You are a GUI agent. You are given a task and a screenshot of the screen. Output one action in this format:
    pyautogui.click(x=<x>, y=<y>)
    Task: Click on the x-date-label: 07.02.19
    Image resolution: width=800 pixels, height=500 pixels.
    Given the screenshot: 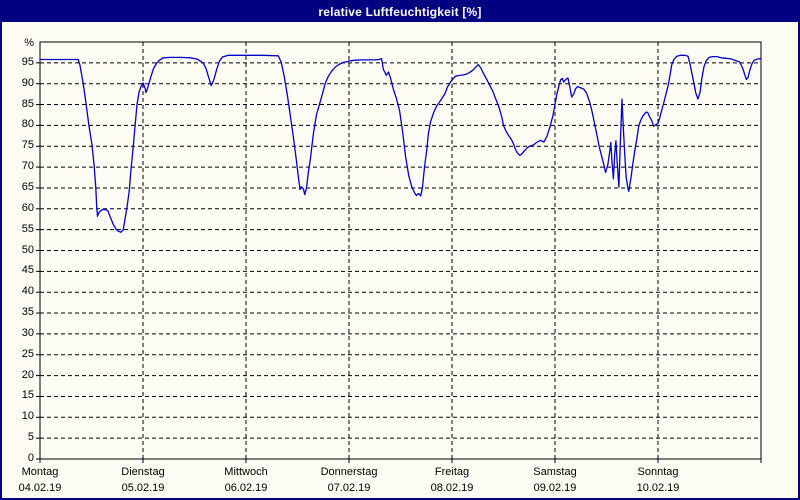 What is the action you would take?
    pyautogui.click(x=349, y=488)
    